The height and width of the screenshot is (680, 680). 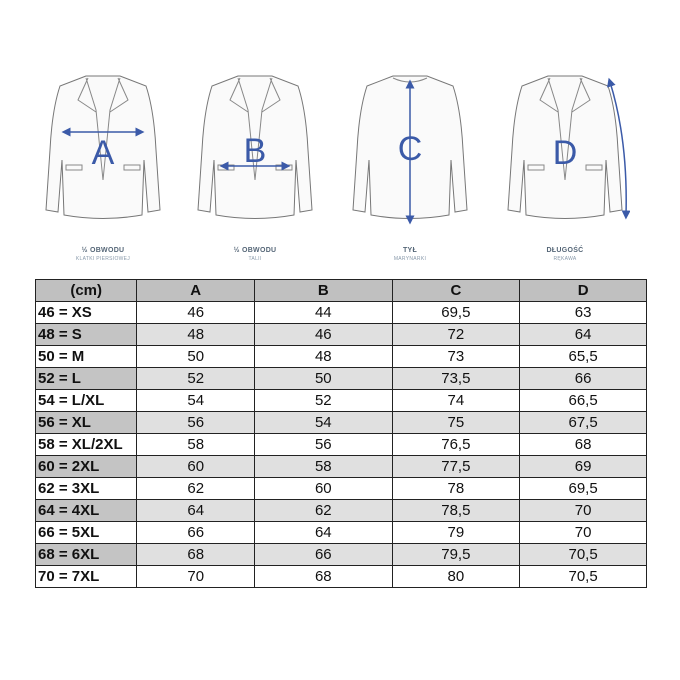 I want to click on table-row: 46 = XS 46 44 69,5 63, so click(x=340, y=312).